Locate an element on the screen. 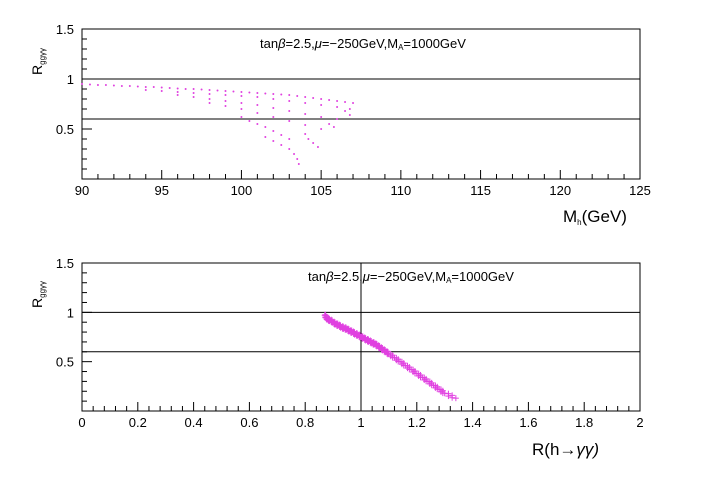  x-tick-label: 2 is located at coordinates (639, 422).